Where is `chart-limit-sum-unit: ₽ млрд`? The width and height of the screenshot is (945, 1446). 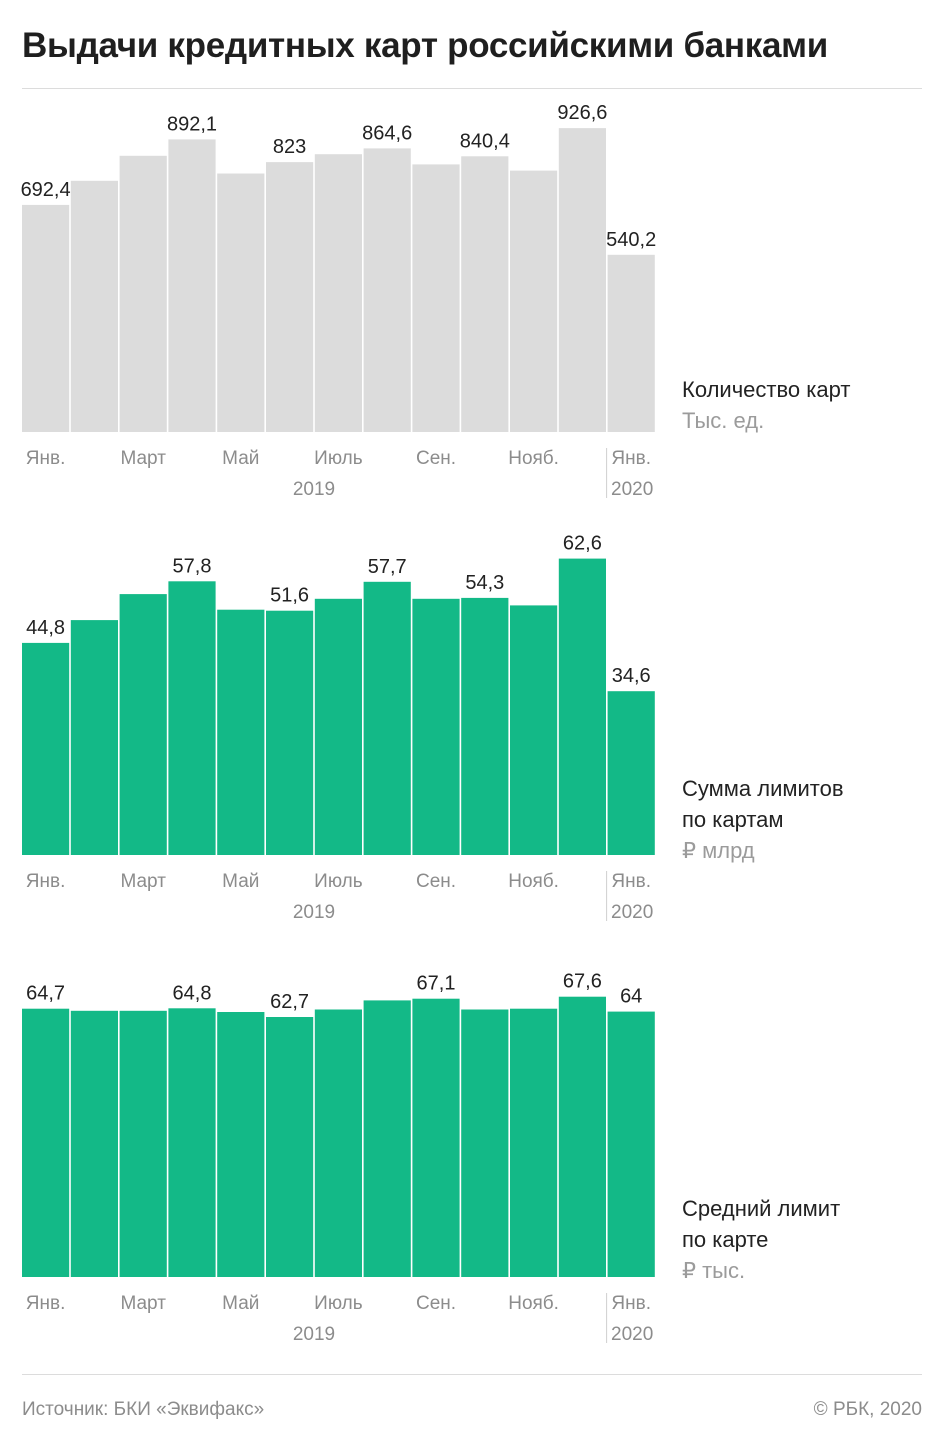
chart-limit-sum-unit: ₽ млрд is located at coordinates (718, 850).